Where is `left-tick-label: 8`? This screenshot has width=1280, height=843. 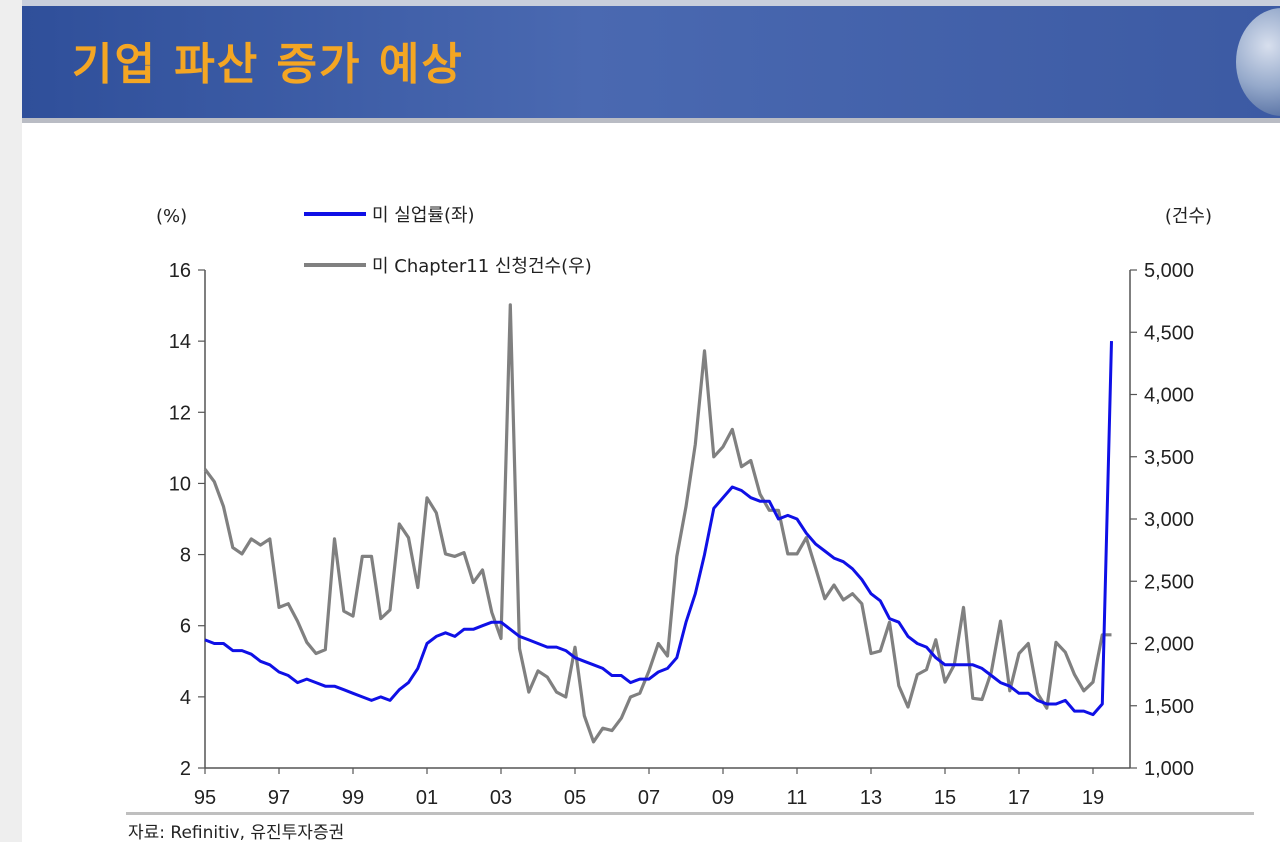
left-tick-label: 8 is located at coordinates (185, 556).